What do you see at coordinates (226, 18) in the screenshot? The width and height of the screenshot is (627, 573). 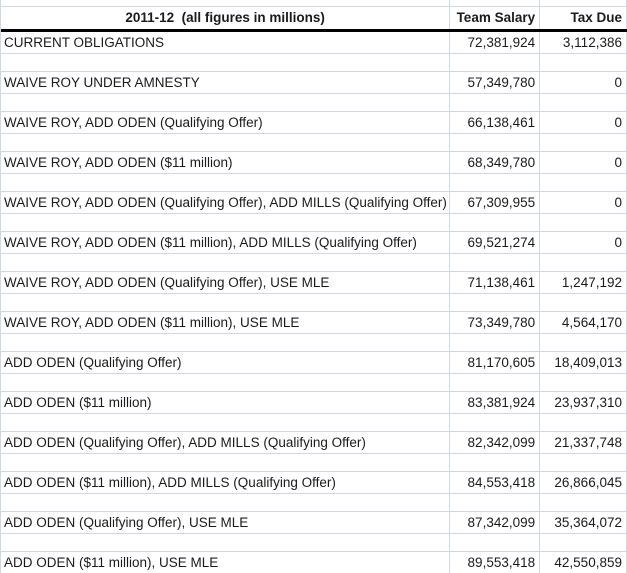 I see `header-title-cell: 2011-12 (all figures in millions)` at bounding box center [226, 18].